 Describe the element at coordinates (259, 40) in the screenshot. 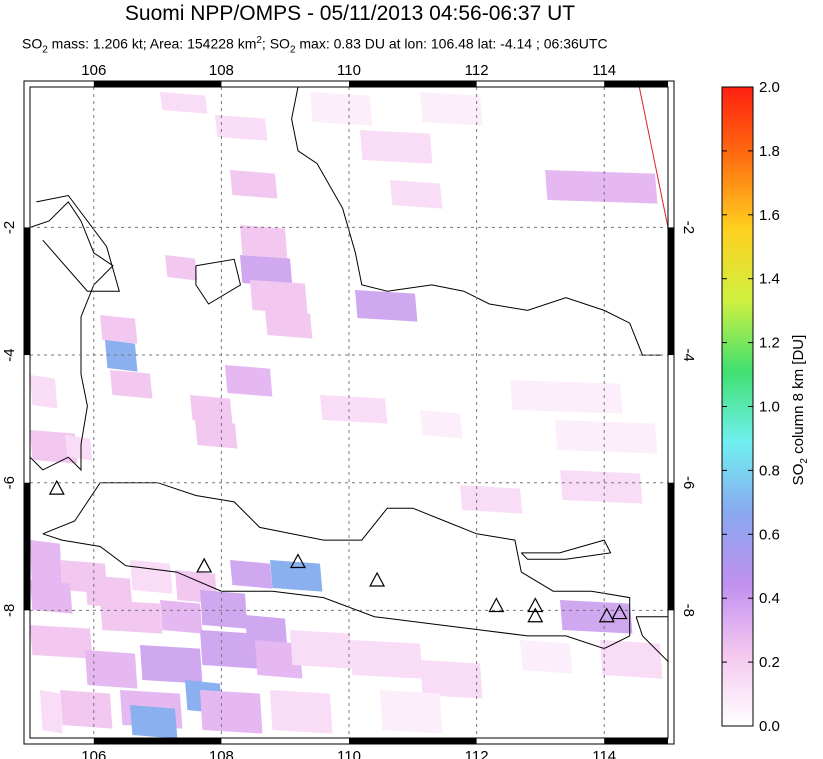

I see `subtitle-sup: 2` at that location.